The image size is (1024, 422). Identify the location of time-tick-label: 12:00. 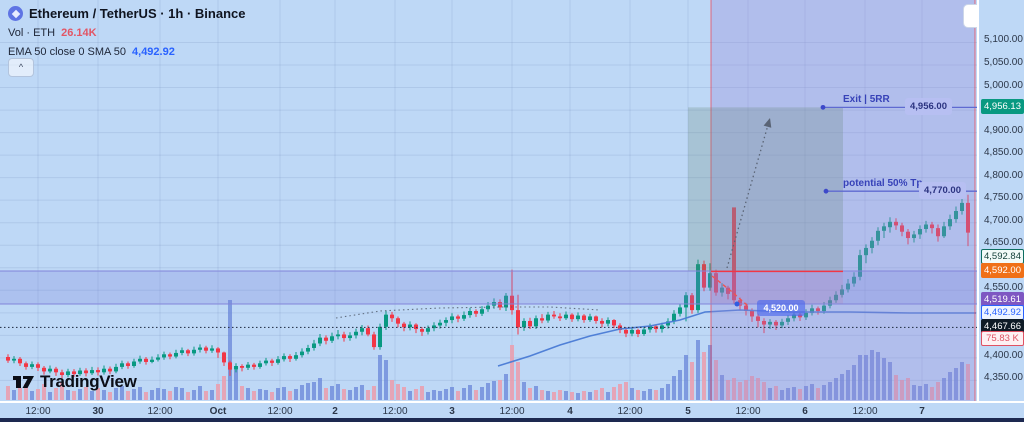
(160, 411).